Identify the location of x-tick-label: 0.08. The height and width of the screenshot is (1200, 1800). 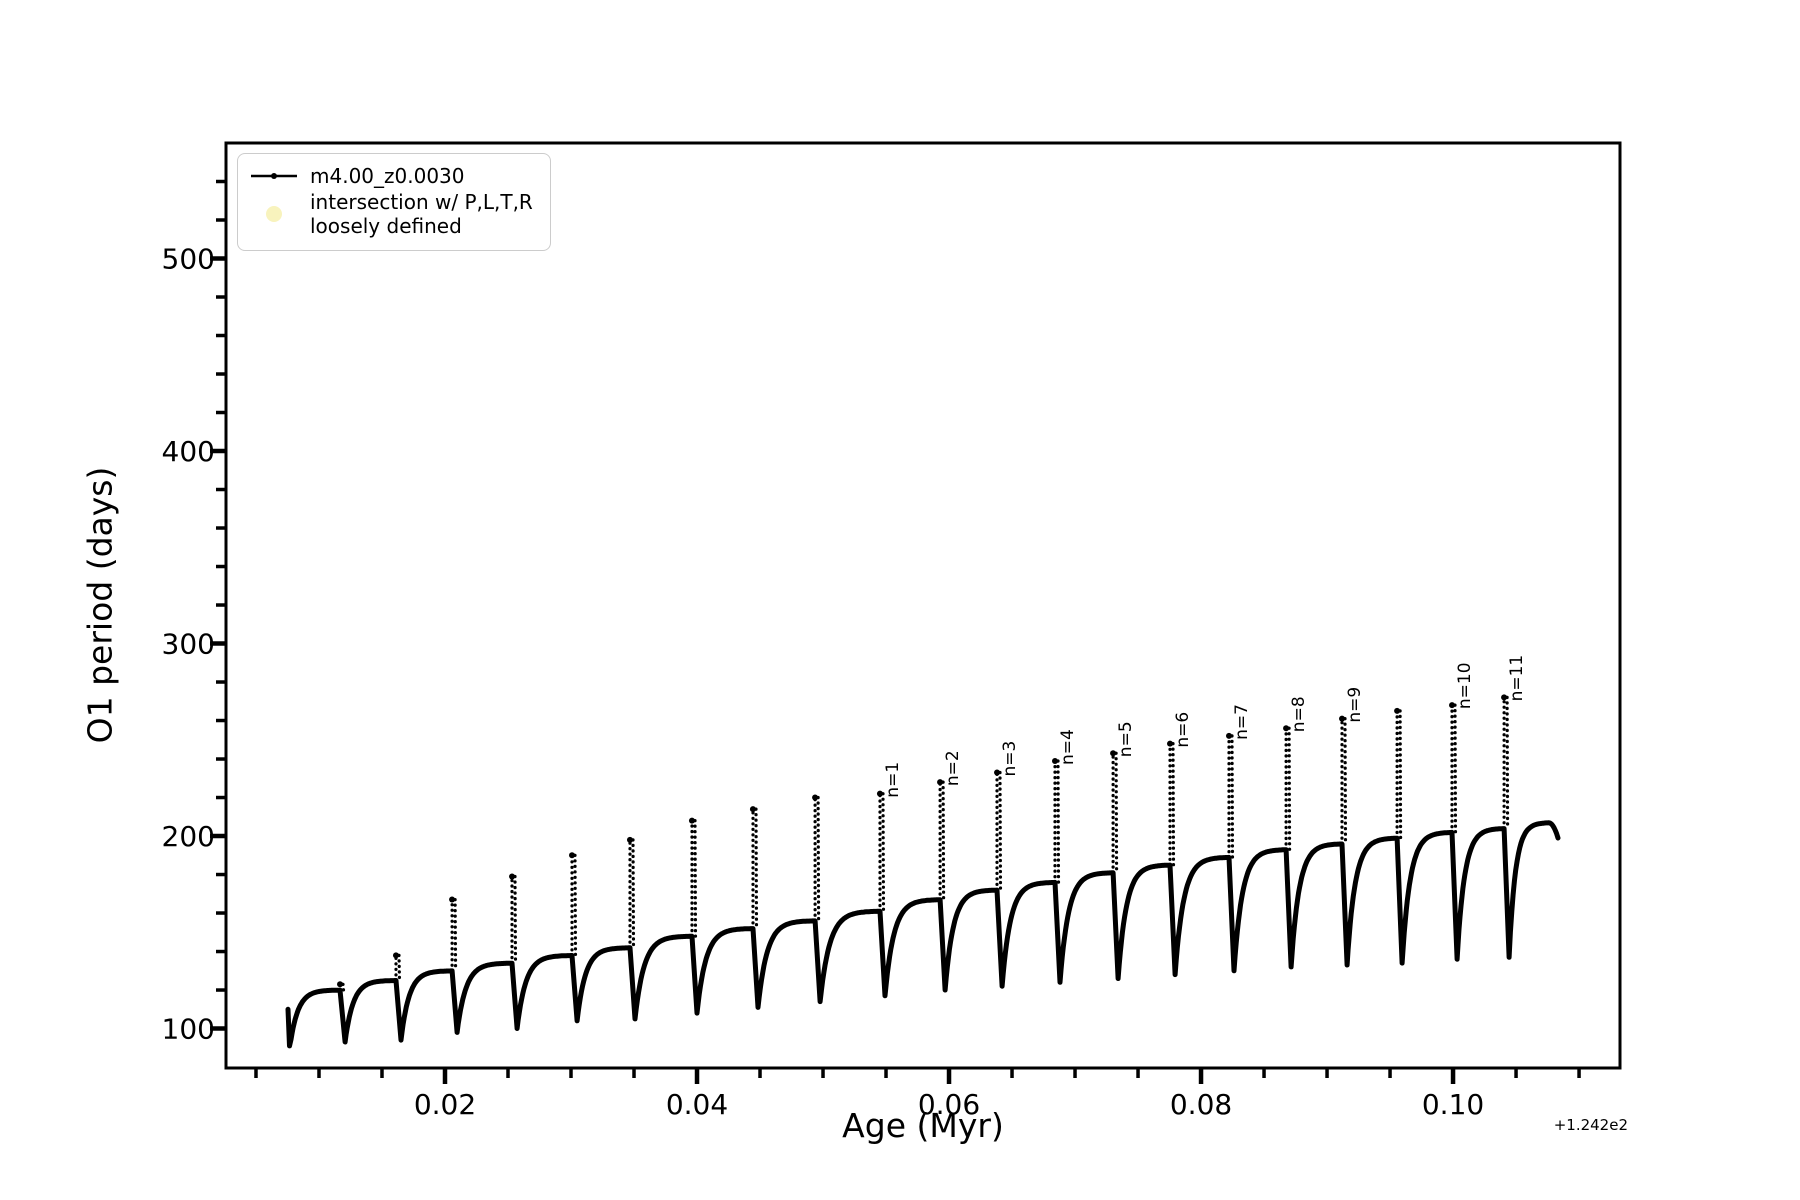
(1201, 1104).